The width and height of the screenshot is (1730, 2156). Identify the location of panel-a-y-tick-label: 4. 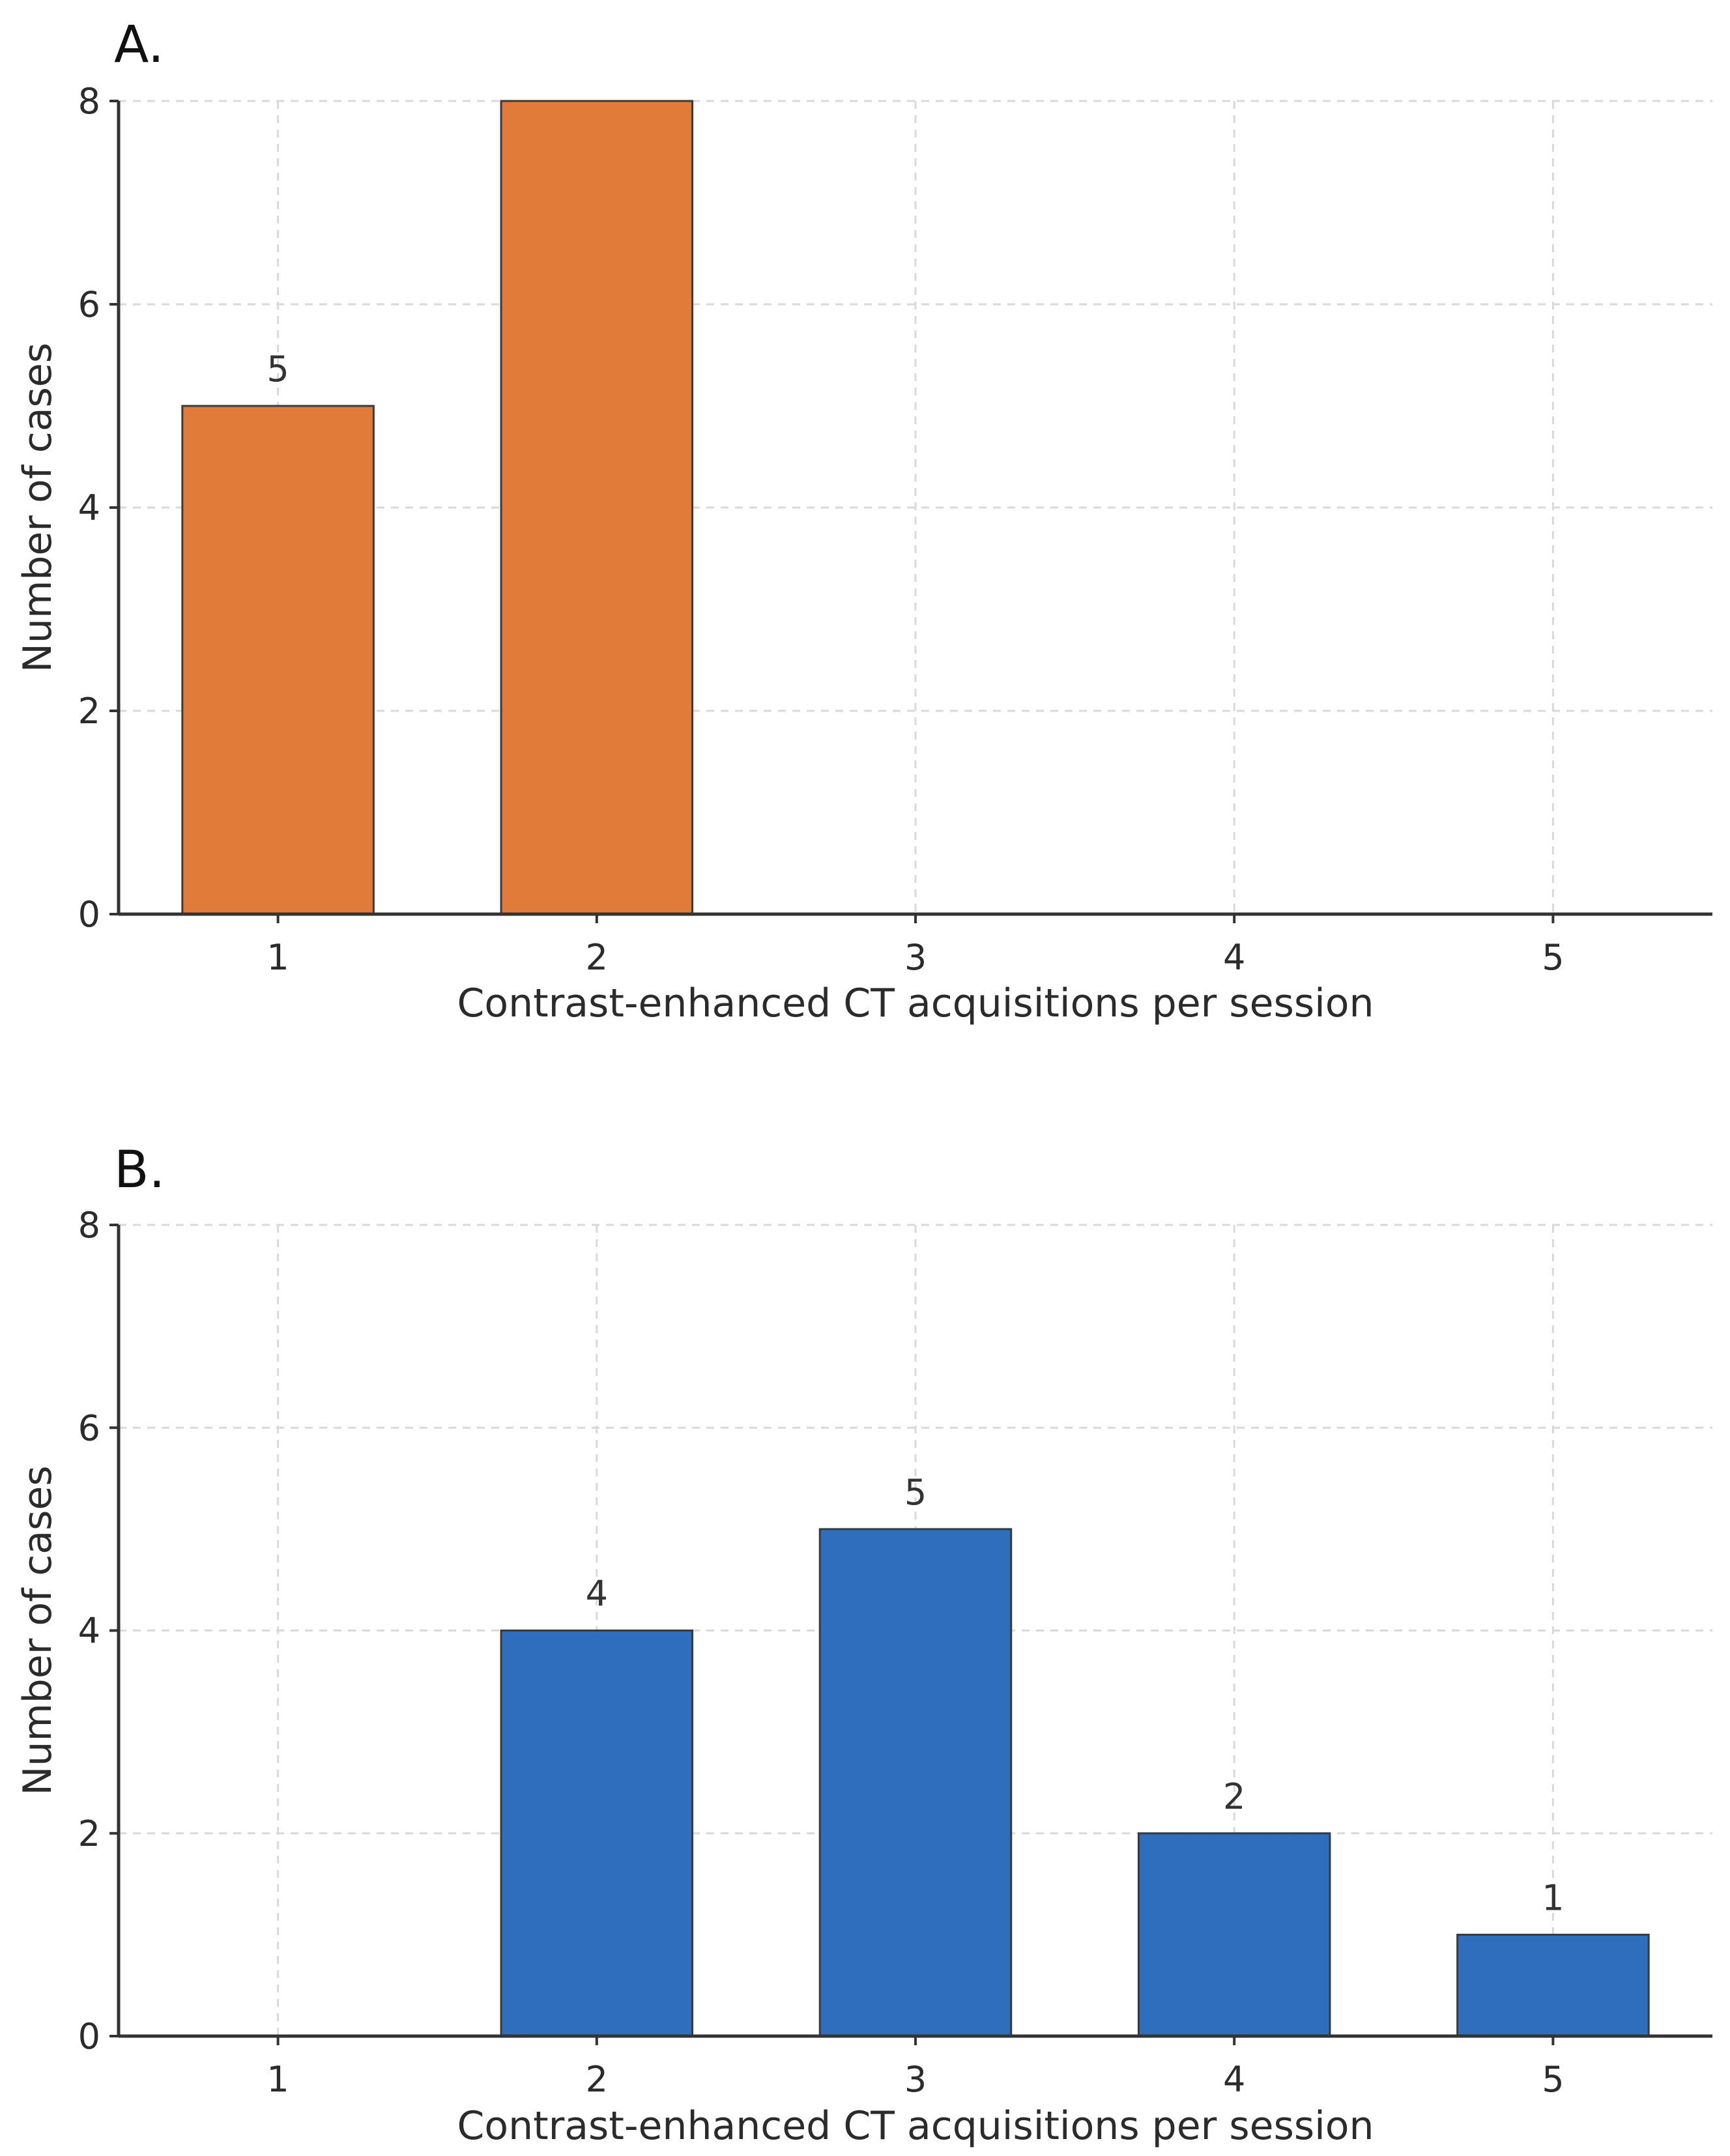
(89, 507).